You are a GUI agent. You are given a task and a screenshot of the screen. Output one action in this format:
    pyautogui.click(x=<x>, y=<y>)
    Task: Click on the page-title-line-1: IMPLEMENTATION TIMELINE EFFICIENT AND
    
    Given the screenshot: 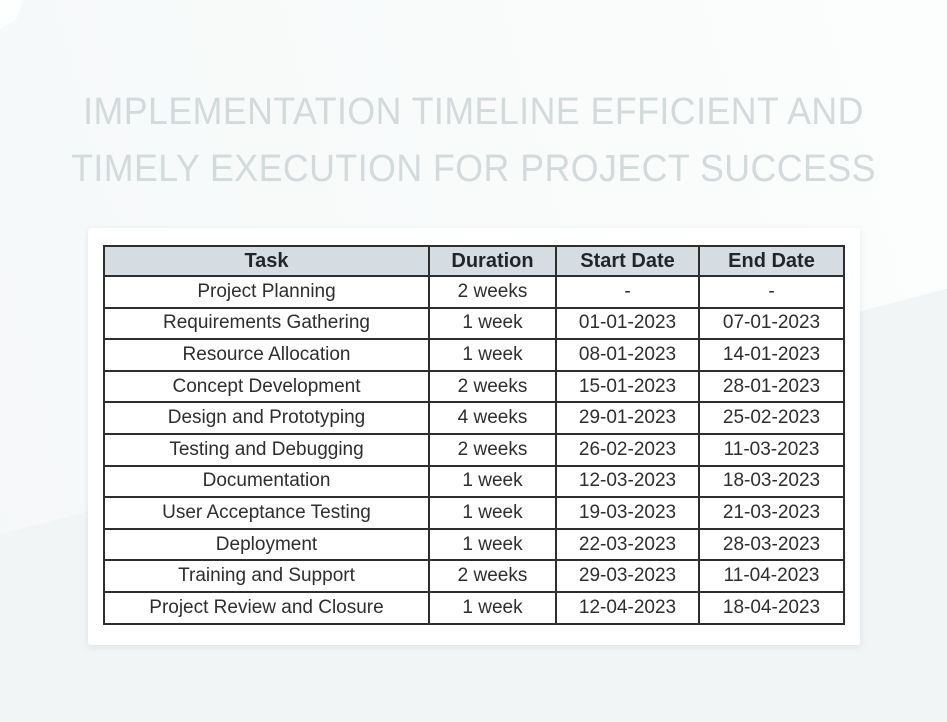 What is the action you would take?
    pyautogui.click(x=473, y=112)
    